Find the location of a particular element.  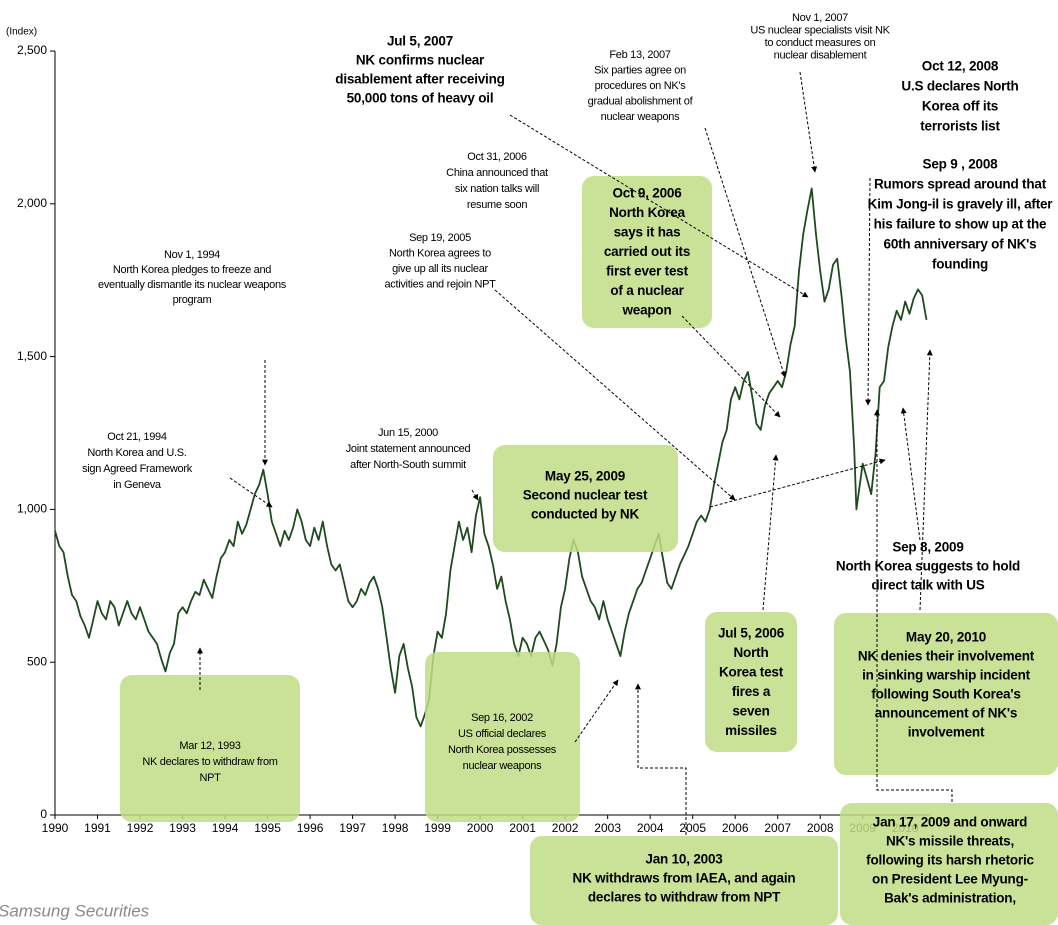

annotation-text: NK denies their involvement is located at coordinates (946, 656).